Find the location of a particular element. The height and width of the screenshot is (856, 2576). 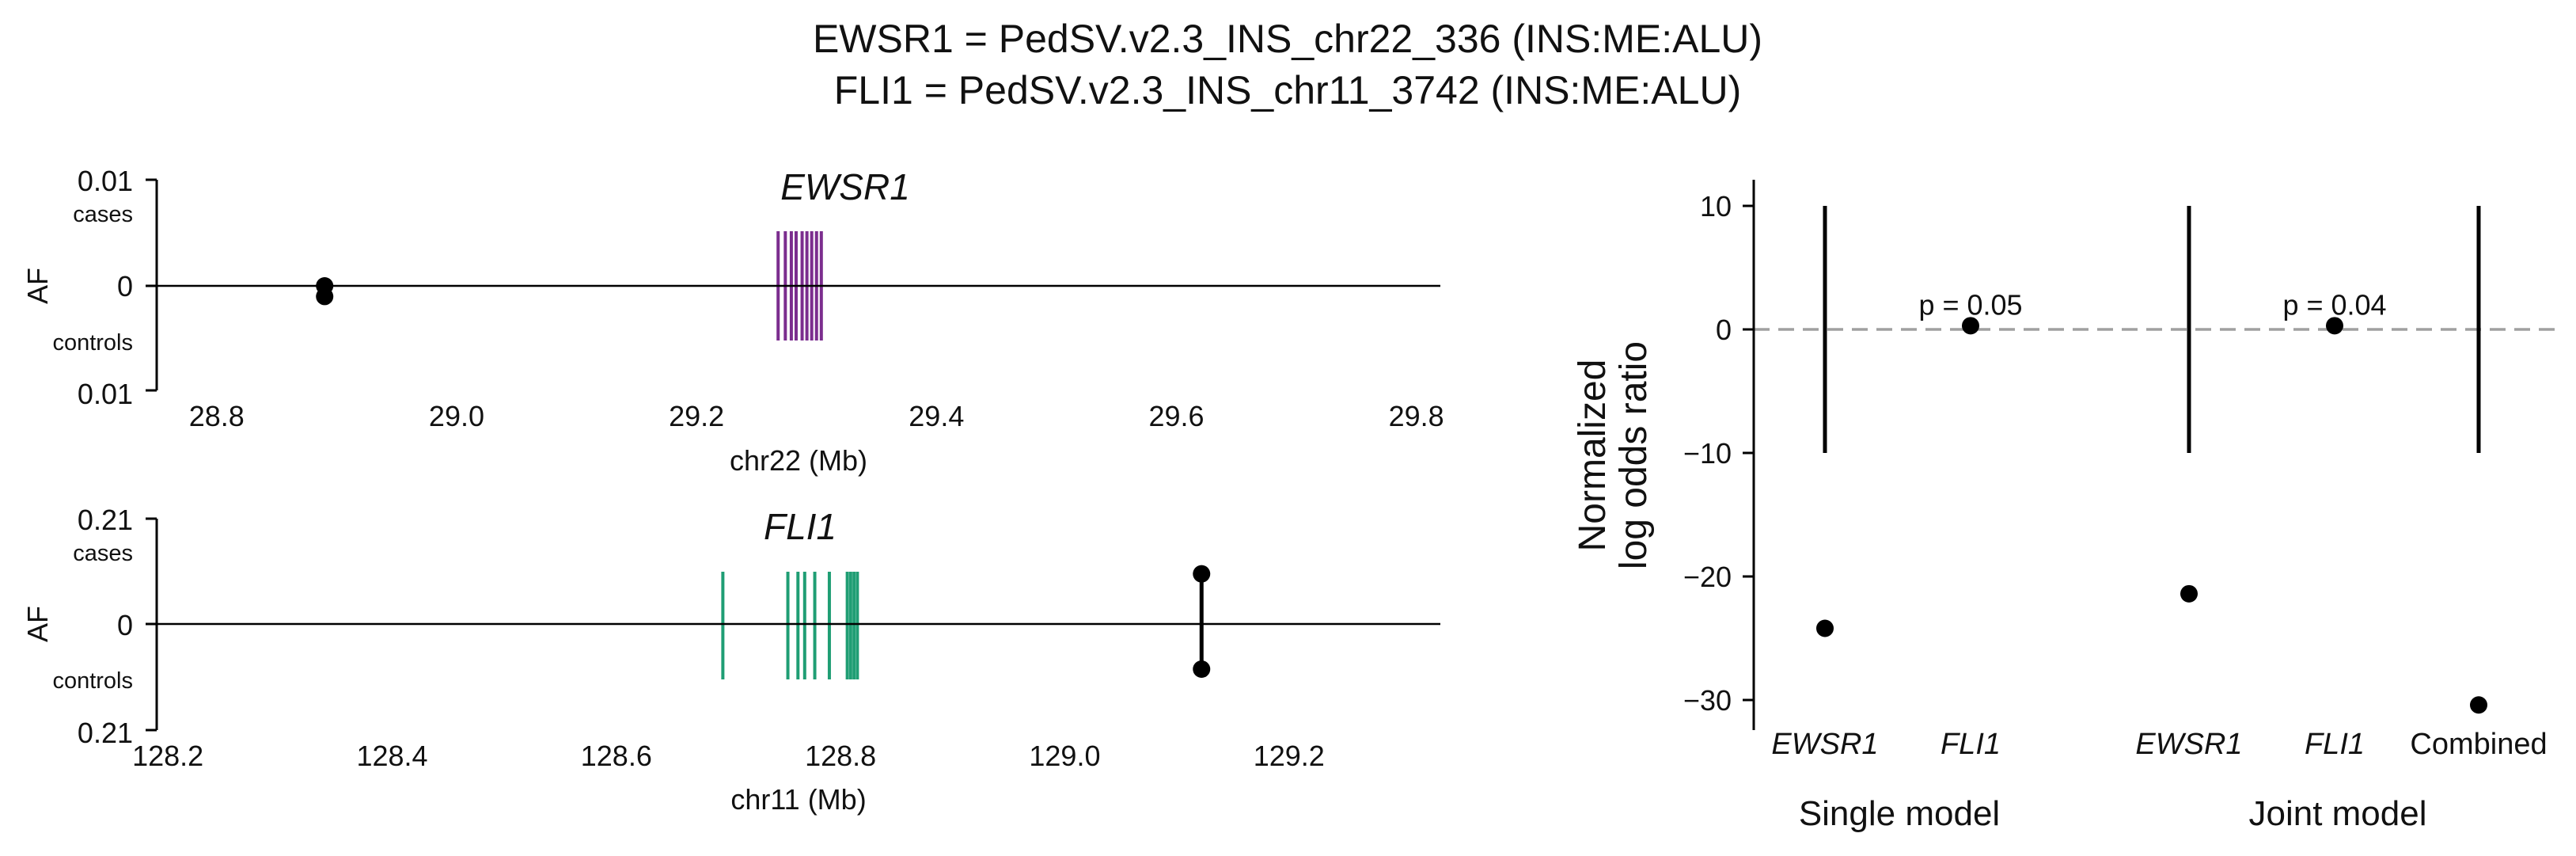

fli1-x-tick-label: 128.6 is located at coordinates (616, 756).